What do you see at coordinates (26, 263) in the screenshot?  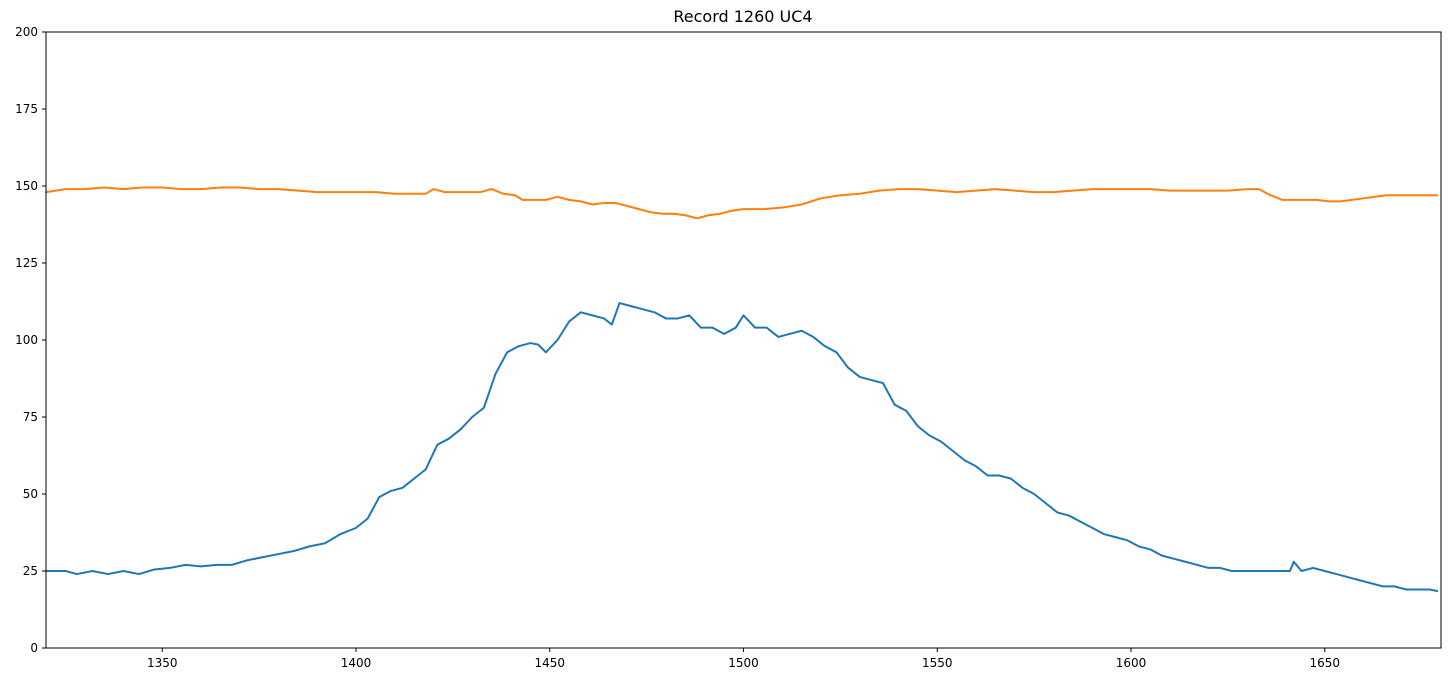 I see `y-tick-label: 125` at bounding box center [26, 263].